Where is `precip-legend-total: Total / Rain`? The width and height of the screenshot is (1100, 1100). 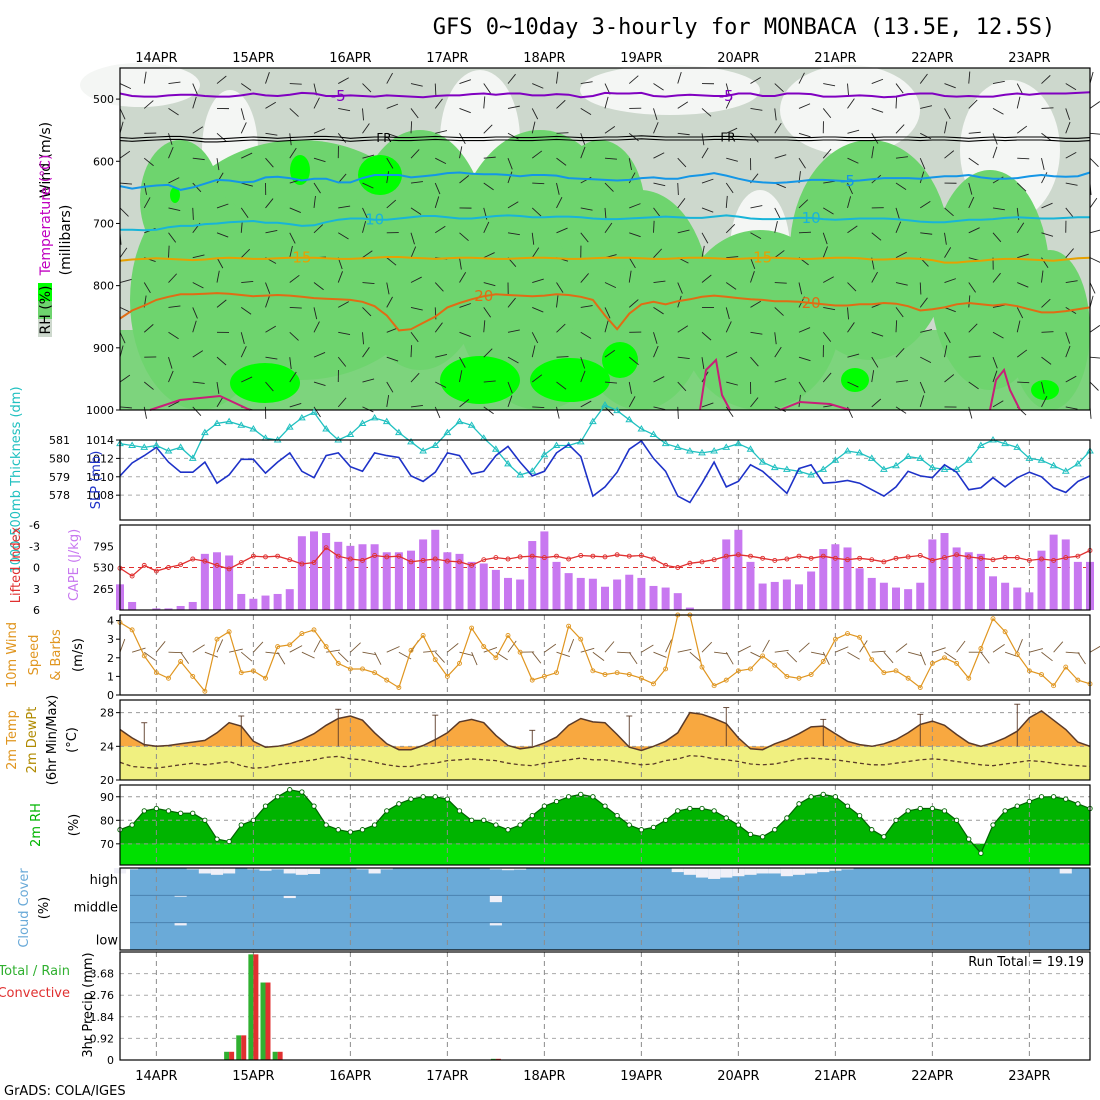
precip-legend-total: Total / Rain is located at coordinates (35, 971).